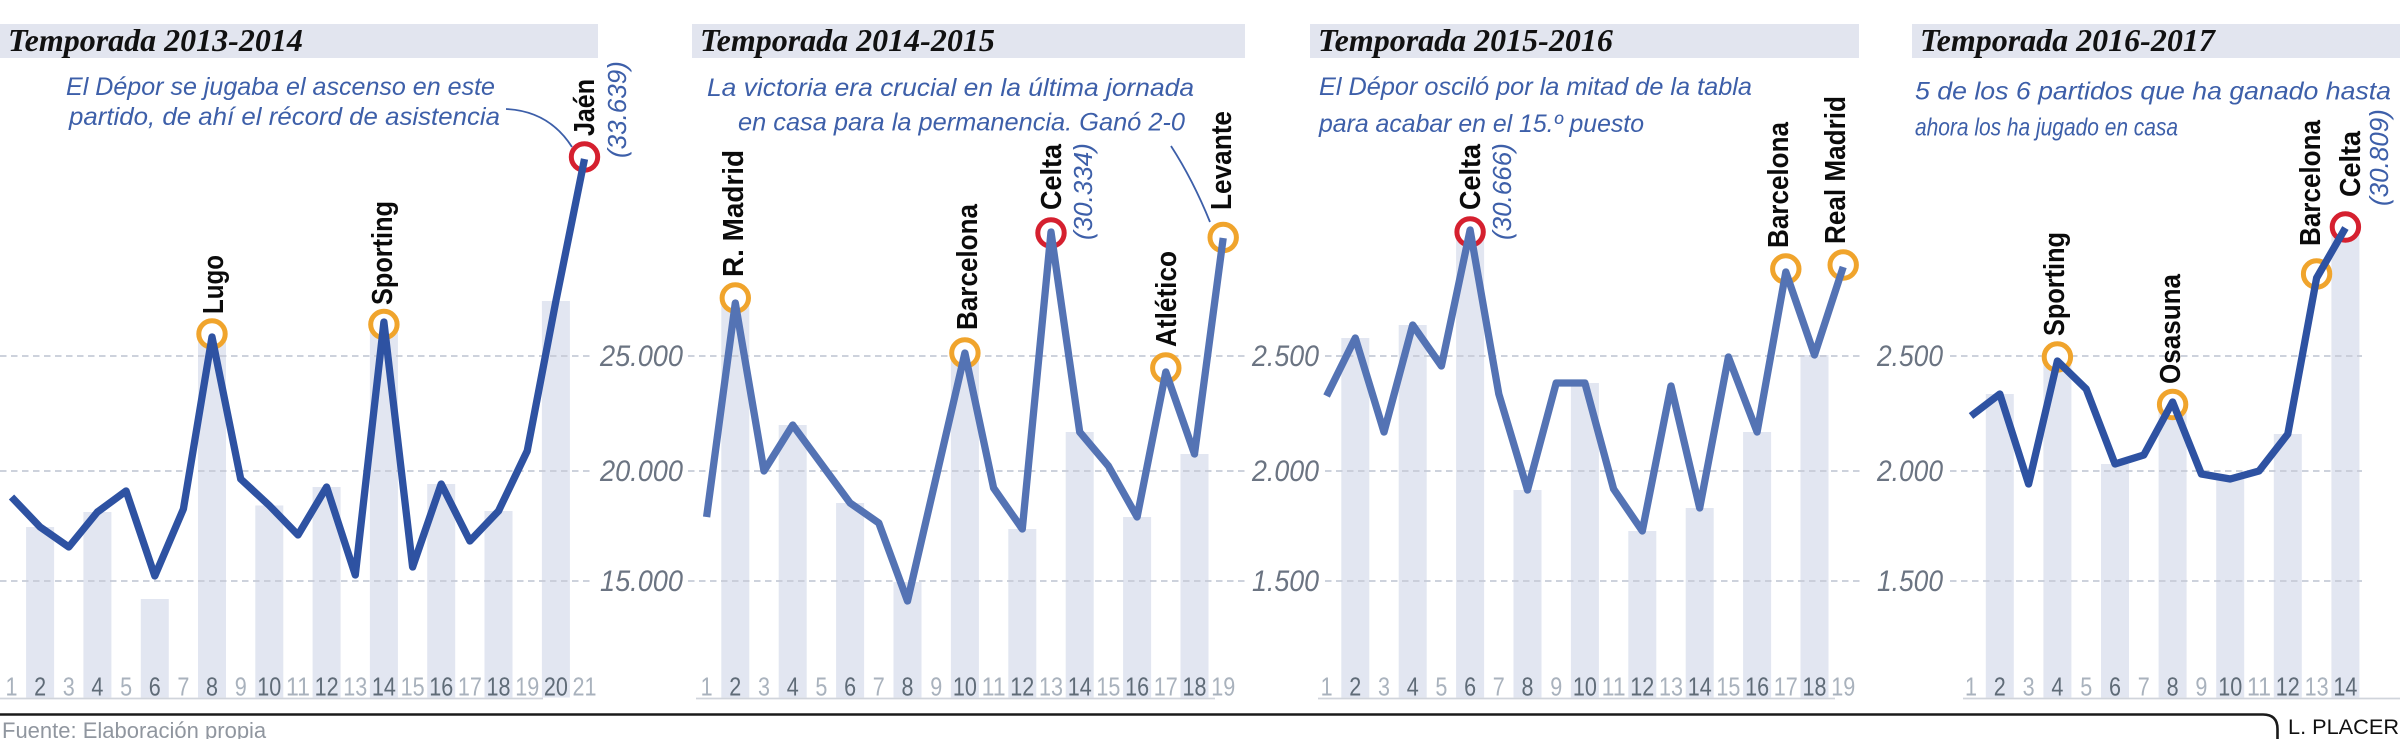  What do you see at coordinates (2171, 328) in the screenshot?
I see `svg-text: Osasuna` at bounding box center [2171, 328].